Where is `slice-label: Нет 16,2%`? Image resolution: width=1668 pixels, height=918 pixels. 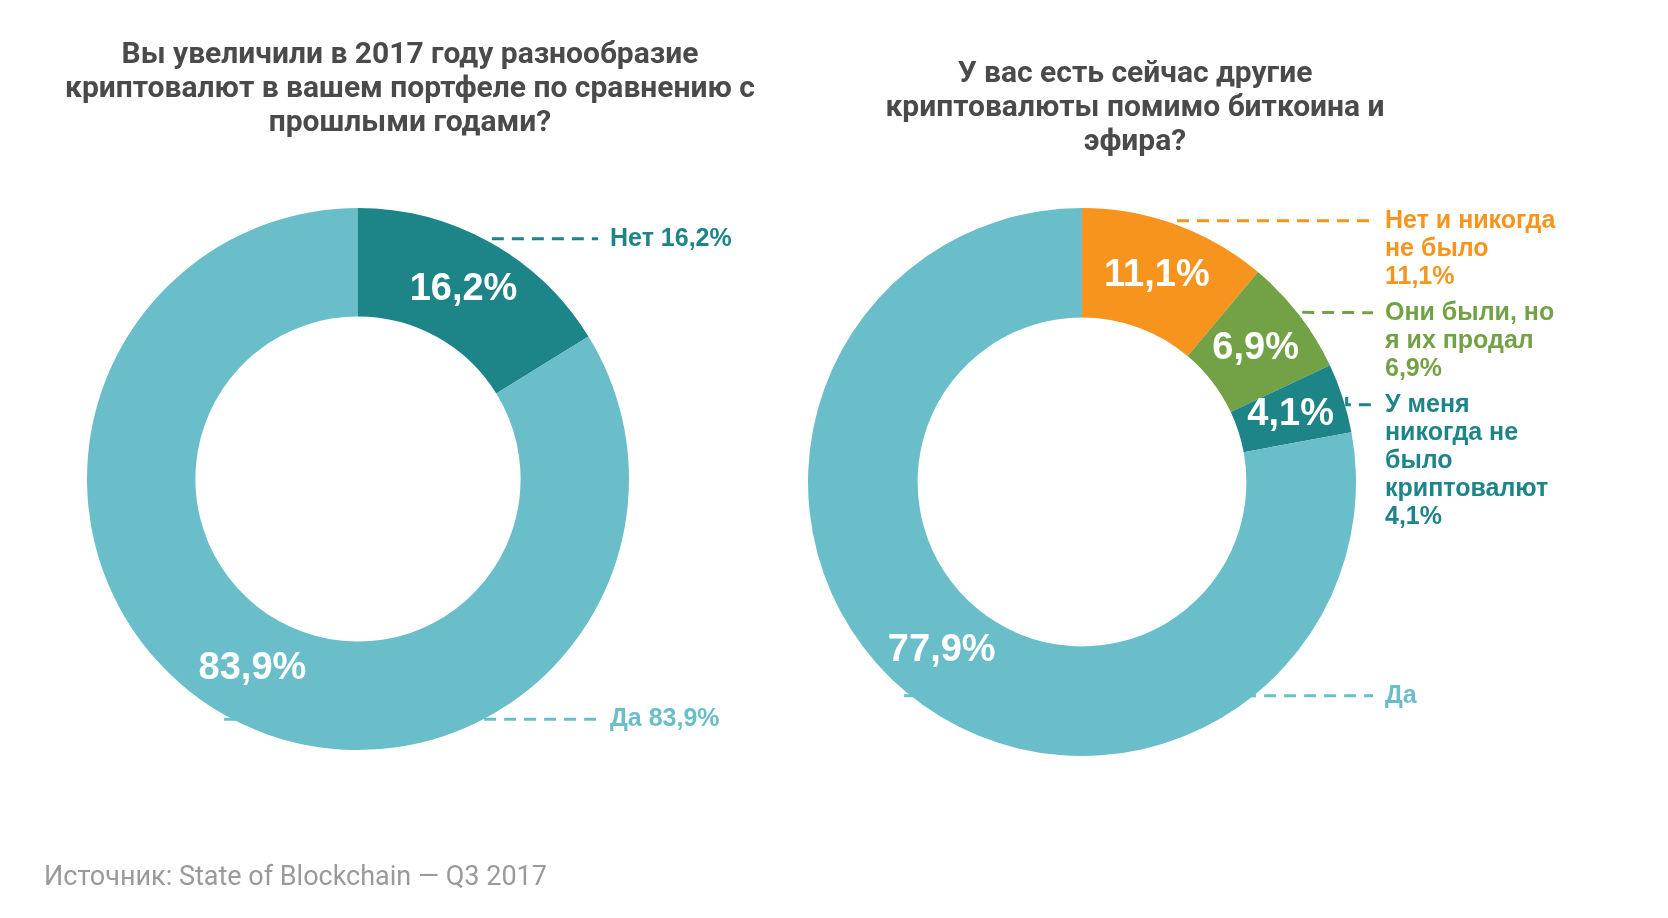
slice-label: Нет 16,2% is located at coordinates (671, 236).